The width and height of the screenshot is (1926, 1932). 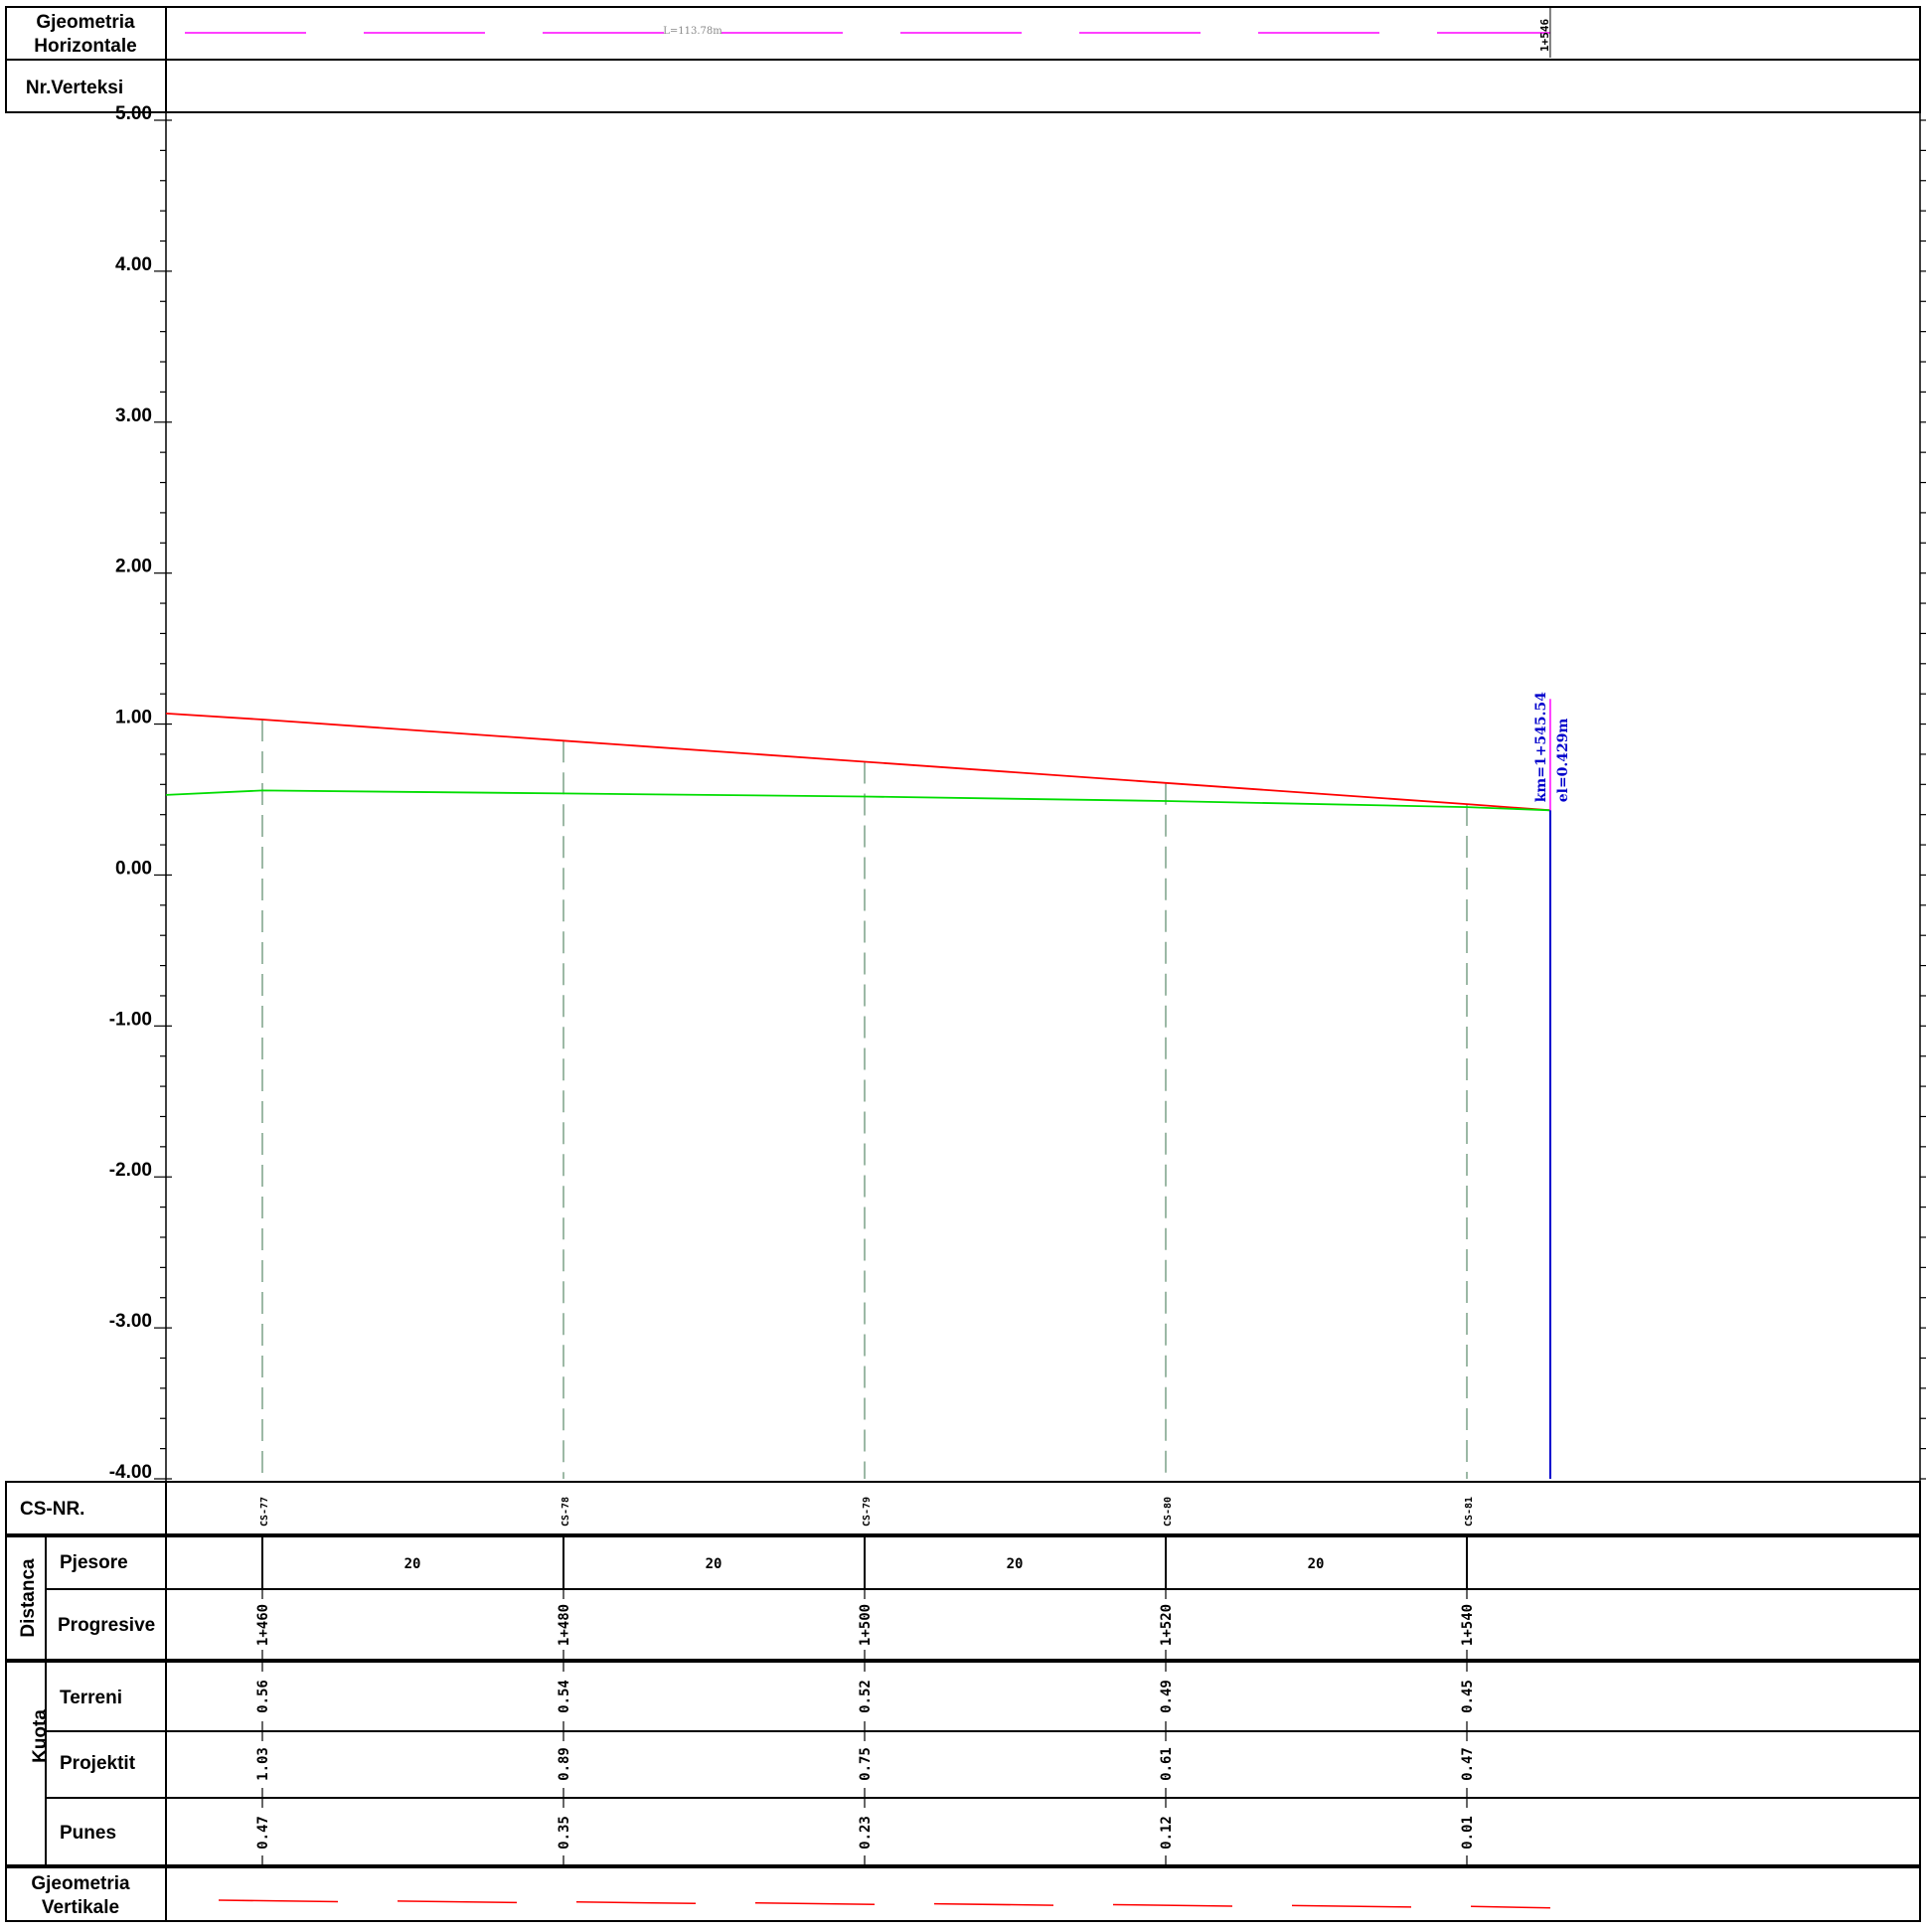 What do you see at coordinates (133, 868) in the screenshot?
I see `y-tick-label: 0.00` at bounding box center [133, 868].